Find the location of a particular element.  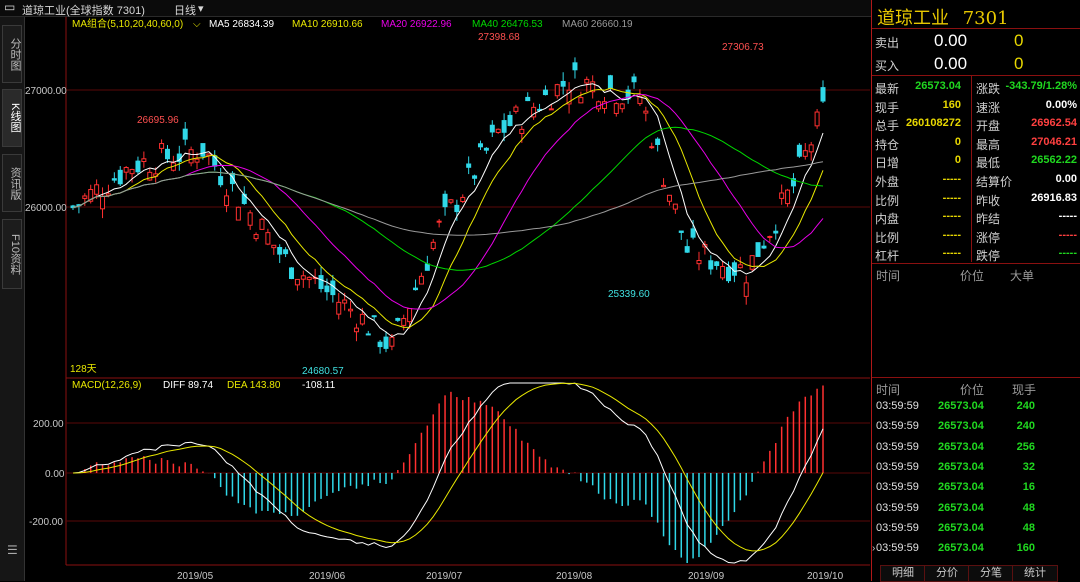

buy-volume: 0 is located at coordinates (1019, 63).